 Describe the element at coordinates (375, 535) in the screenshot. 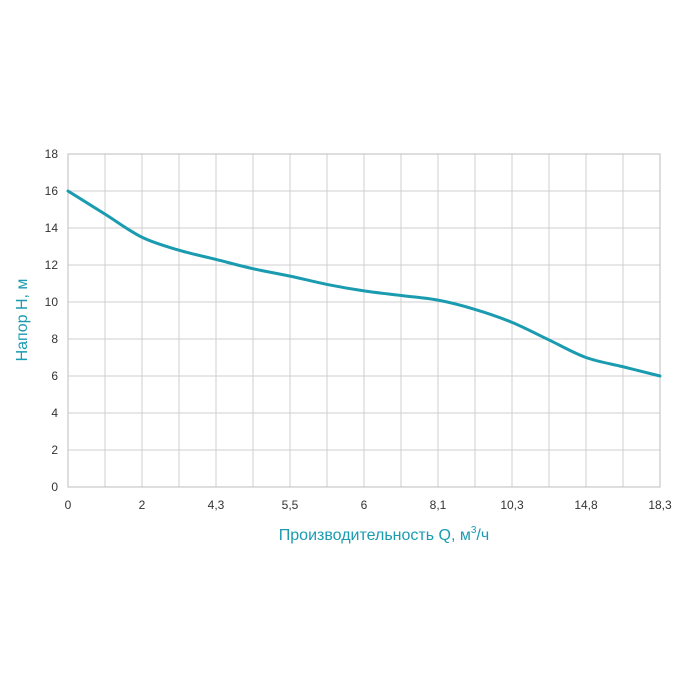

I see `x-axis-title-main: Производительность Q, м` at that location.